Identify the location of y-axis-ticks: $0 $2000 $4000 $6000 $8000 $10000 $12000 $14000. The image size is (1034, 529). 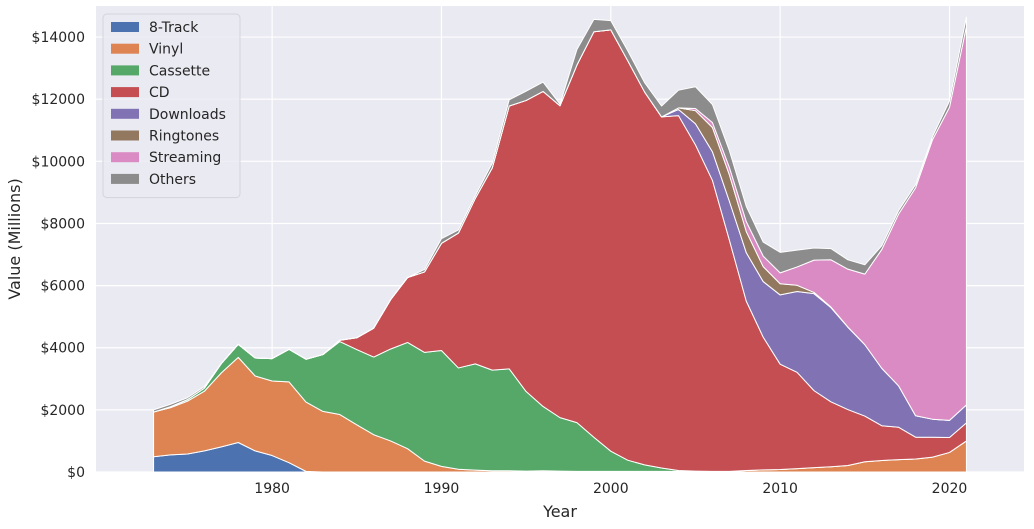
(58, 255).